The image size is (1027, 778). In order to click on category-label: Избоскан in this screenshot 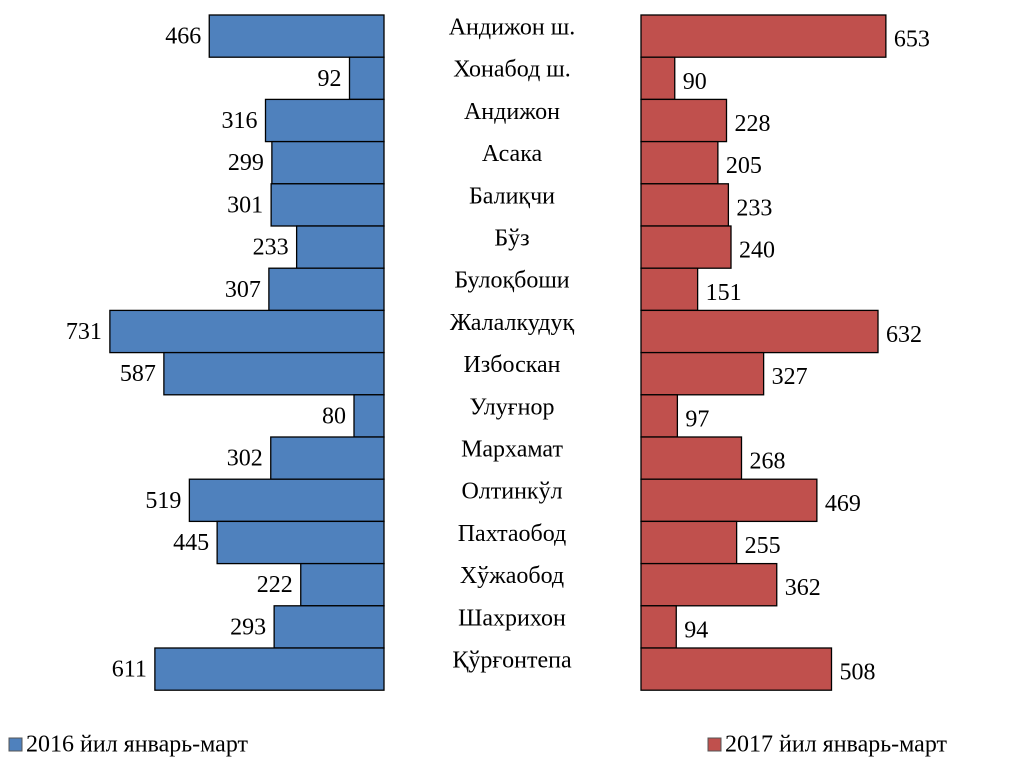, I will do `click(511, 365)`.